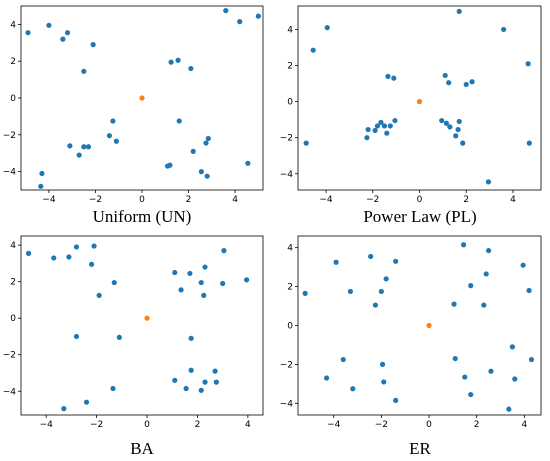 The height and width of the screenshot is (461, 550). Describe the element at coordinates (420, 448) in the screenshot. I see `panel-caption: ER` at that location.